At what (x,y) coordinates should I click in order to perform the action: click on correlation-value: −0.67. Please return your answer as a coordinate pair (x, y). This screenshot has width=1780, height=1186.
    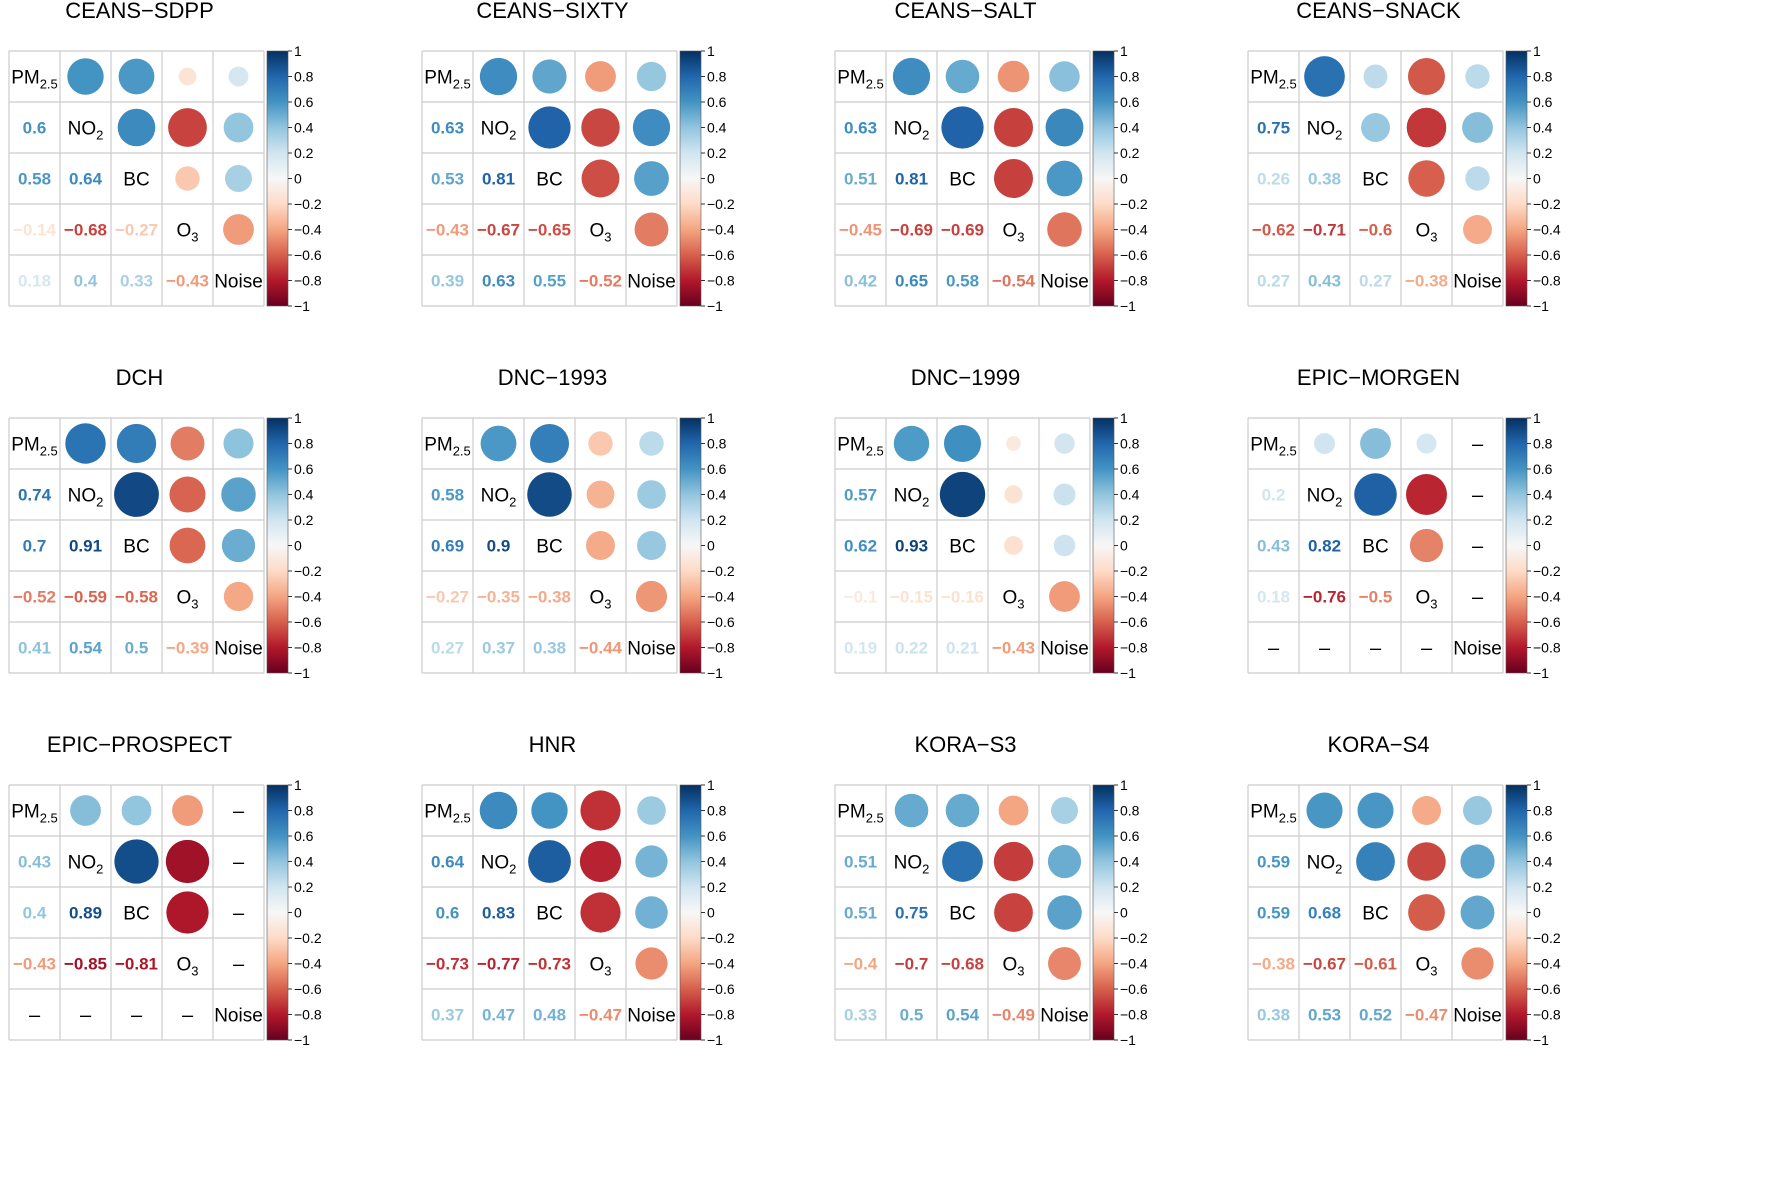
    Looking at the image, I should click on (498, 230).